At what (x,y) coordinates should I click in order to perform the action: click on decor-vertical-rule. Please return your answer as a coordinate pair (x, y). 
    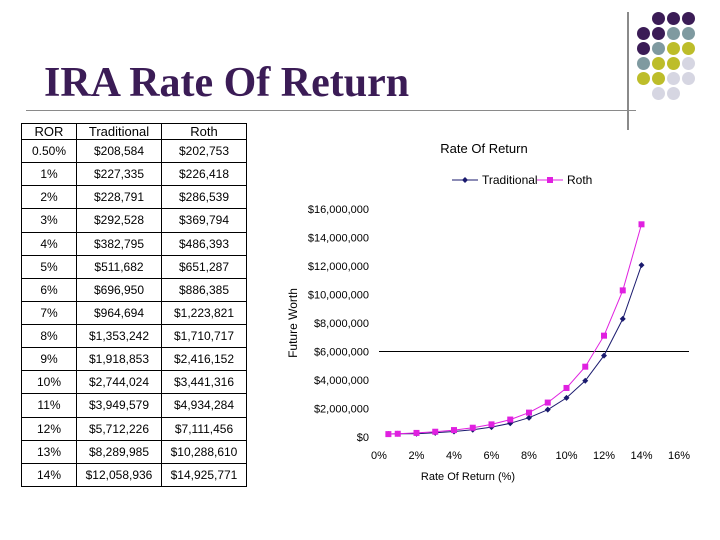
    Looking at the image, I should click on (628, 71).